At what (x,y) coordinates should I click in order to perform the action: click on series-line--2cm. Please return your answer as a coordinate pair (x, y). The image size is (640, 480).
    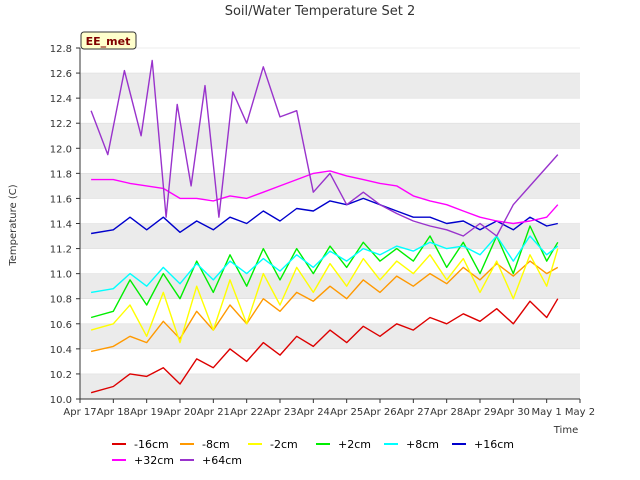
    Looking at the image, I should click on (324, 296).